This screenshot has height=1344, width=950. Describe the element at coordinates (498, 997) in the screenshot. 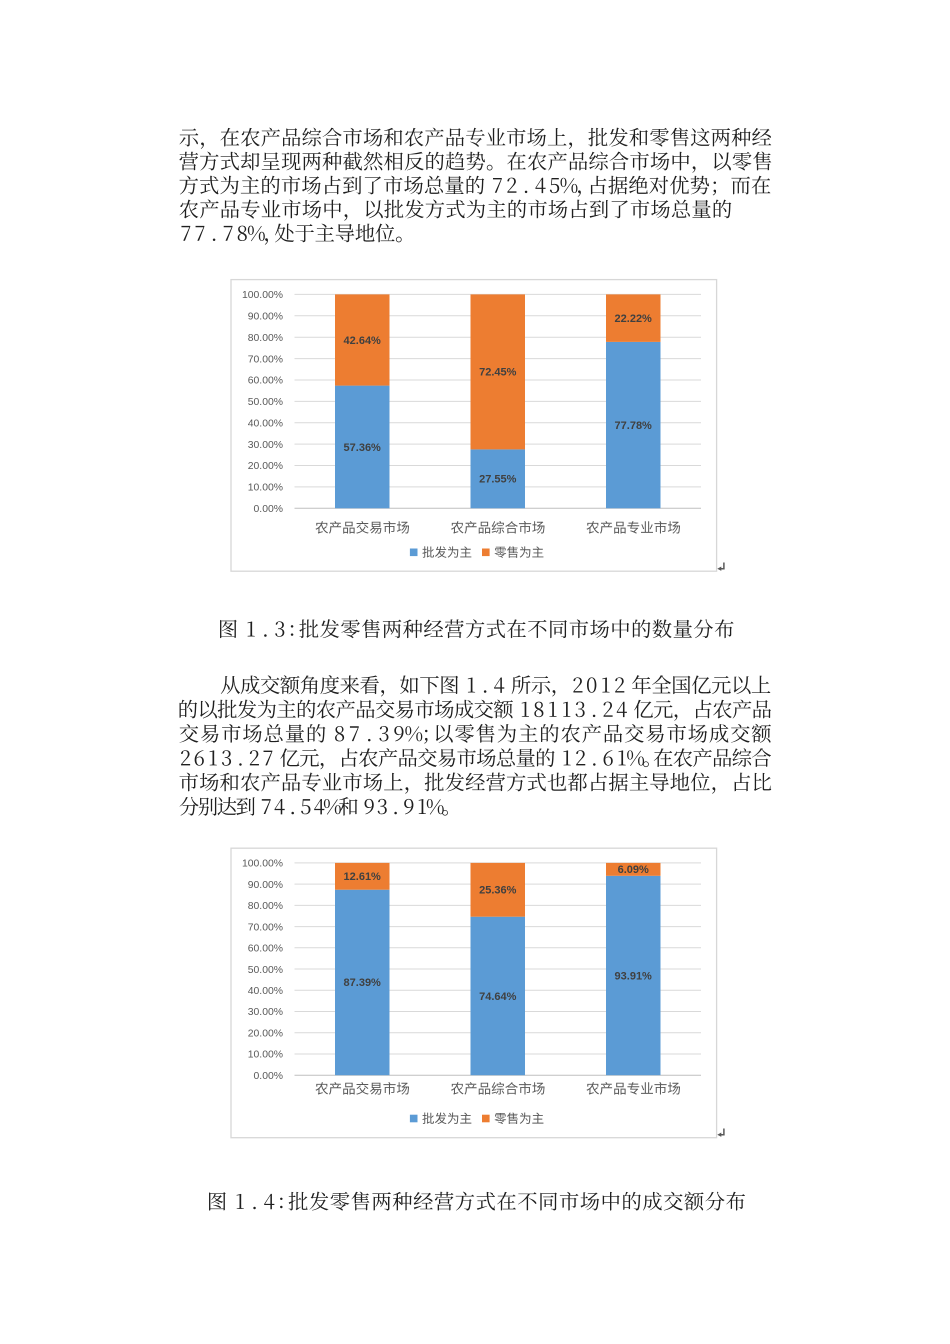

I see `svg-text: 74.64%` at that location.